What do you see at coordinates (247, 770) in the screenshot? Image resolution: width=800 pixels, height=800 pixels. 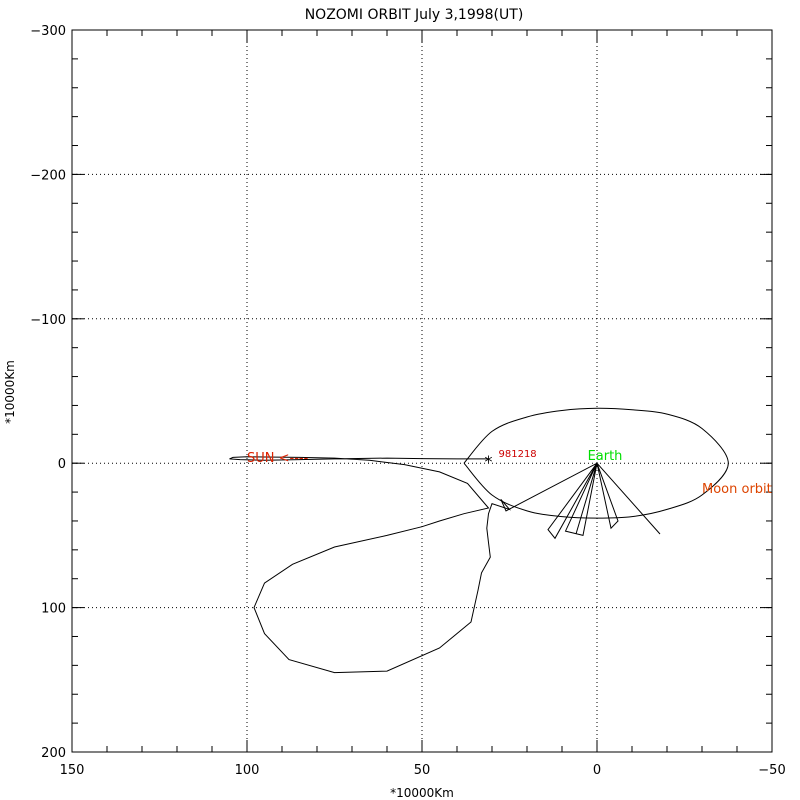 I see `x-tick-label: 100` at bounding box center [247, 770].